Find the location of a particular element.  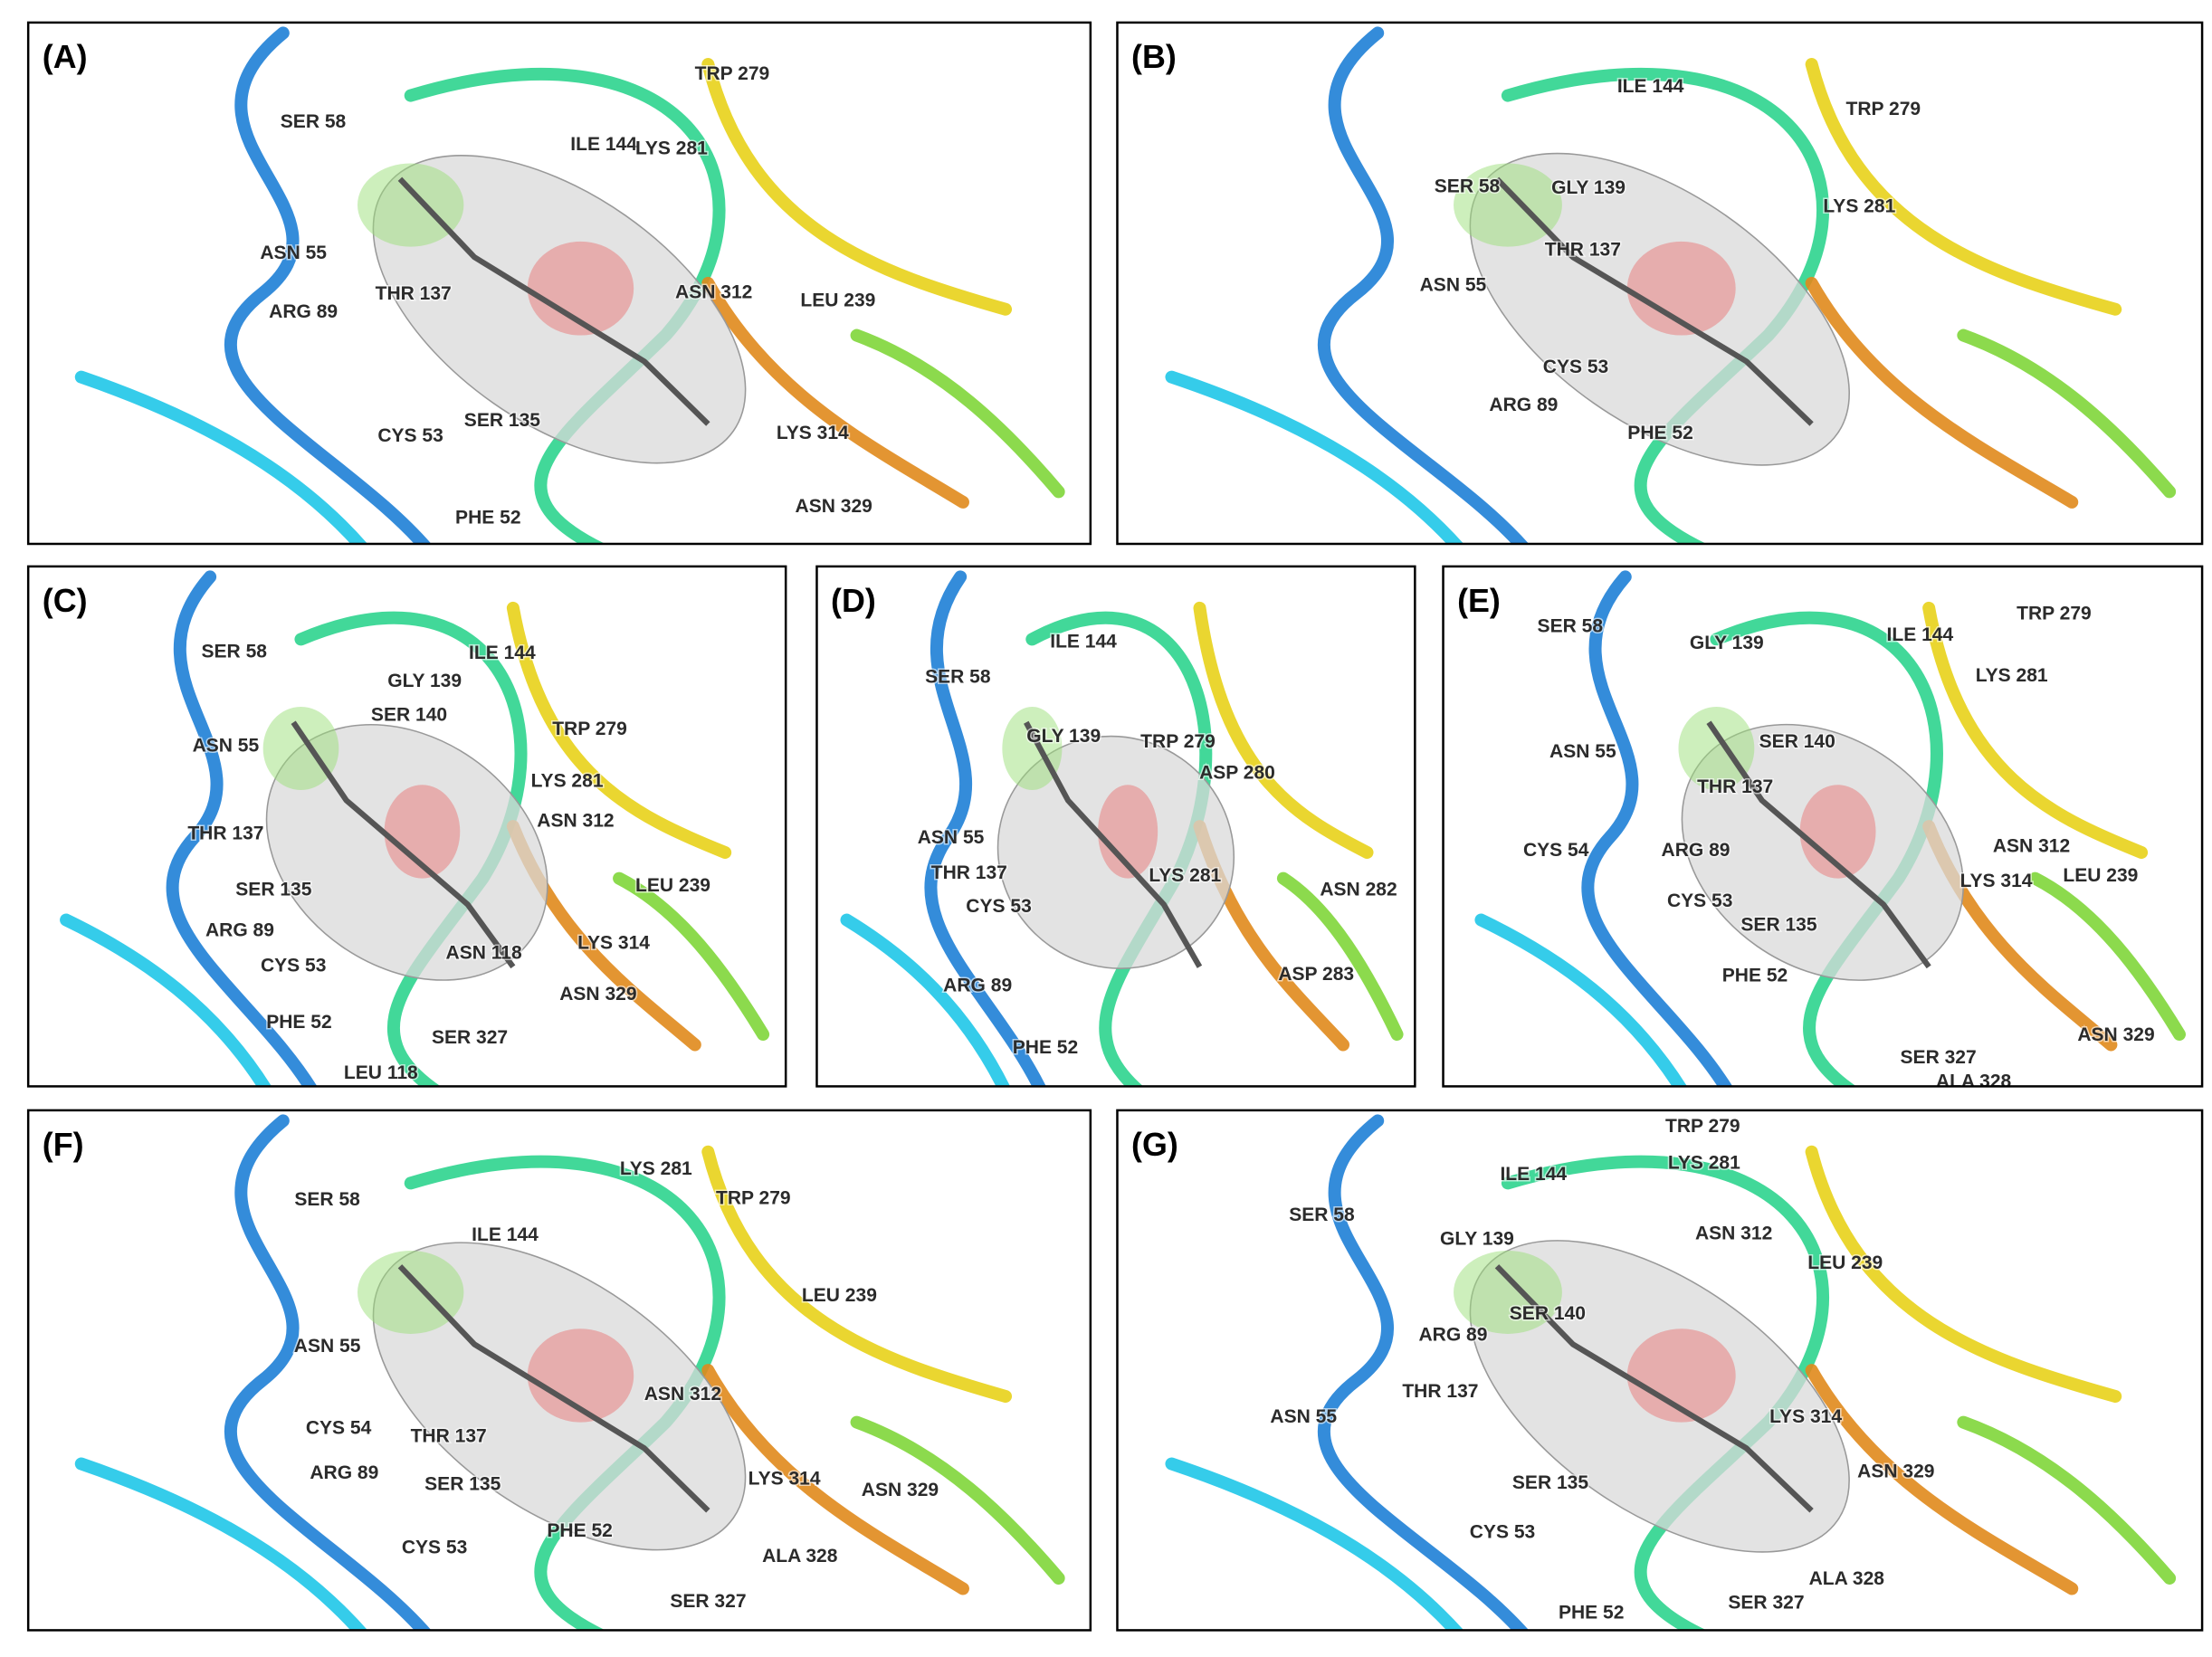

panel-label: (D) is located at coordinates (853, 601).